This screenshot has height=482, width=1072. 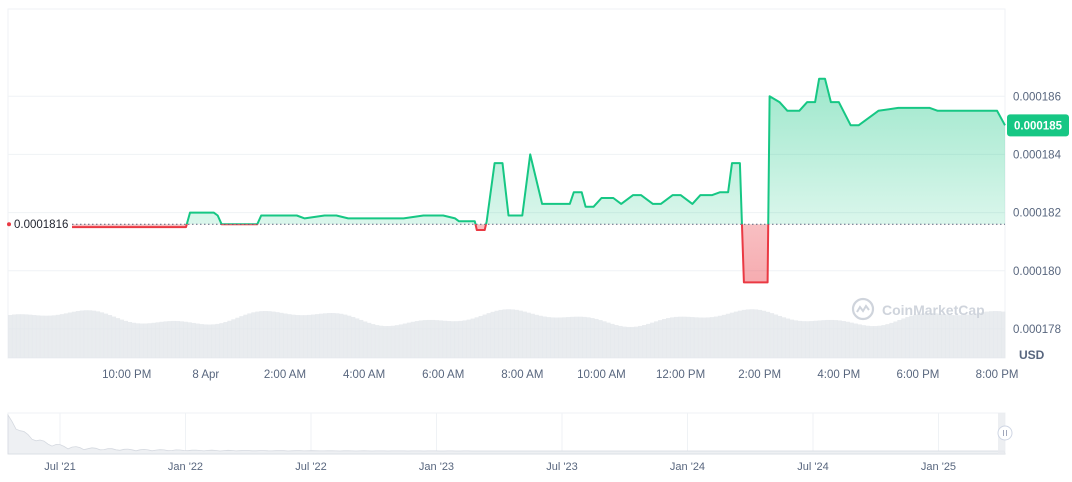 I want to click on navigator-grid, so click(x=499, y=433).